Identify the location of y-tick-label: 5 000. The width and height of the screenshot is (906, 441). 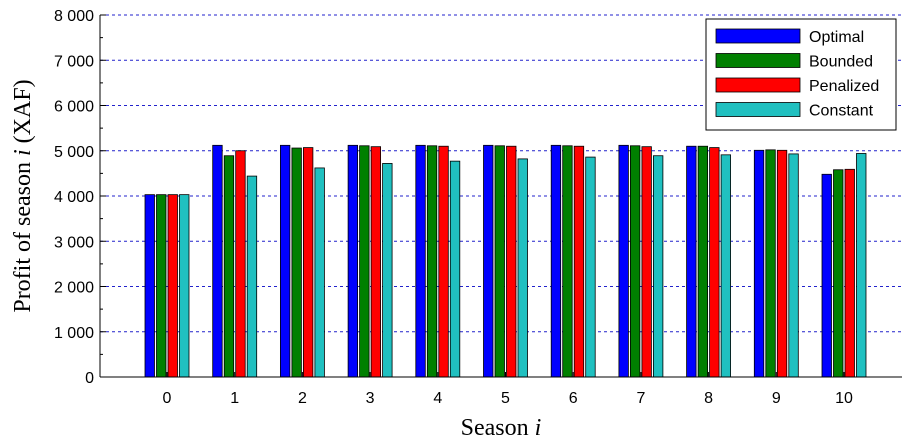
(74, 152).